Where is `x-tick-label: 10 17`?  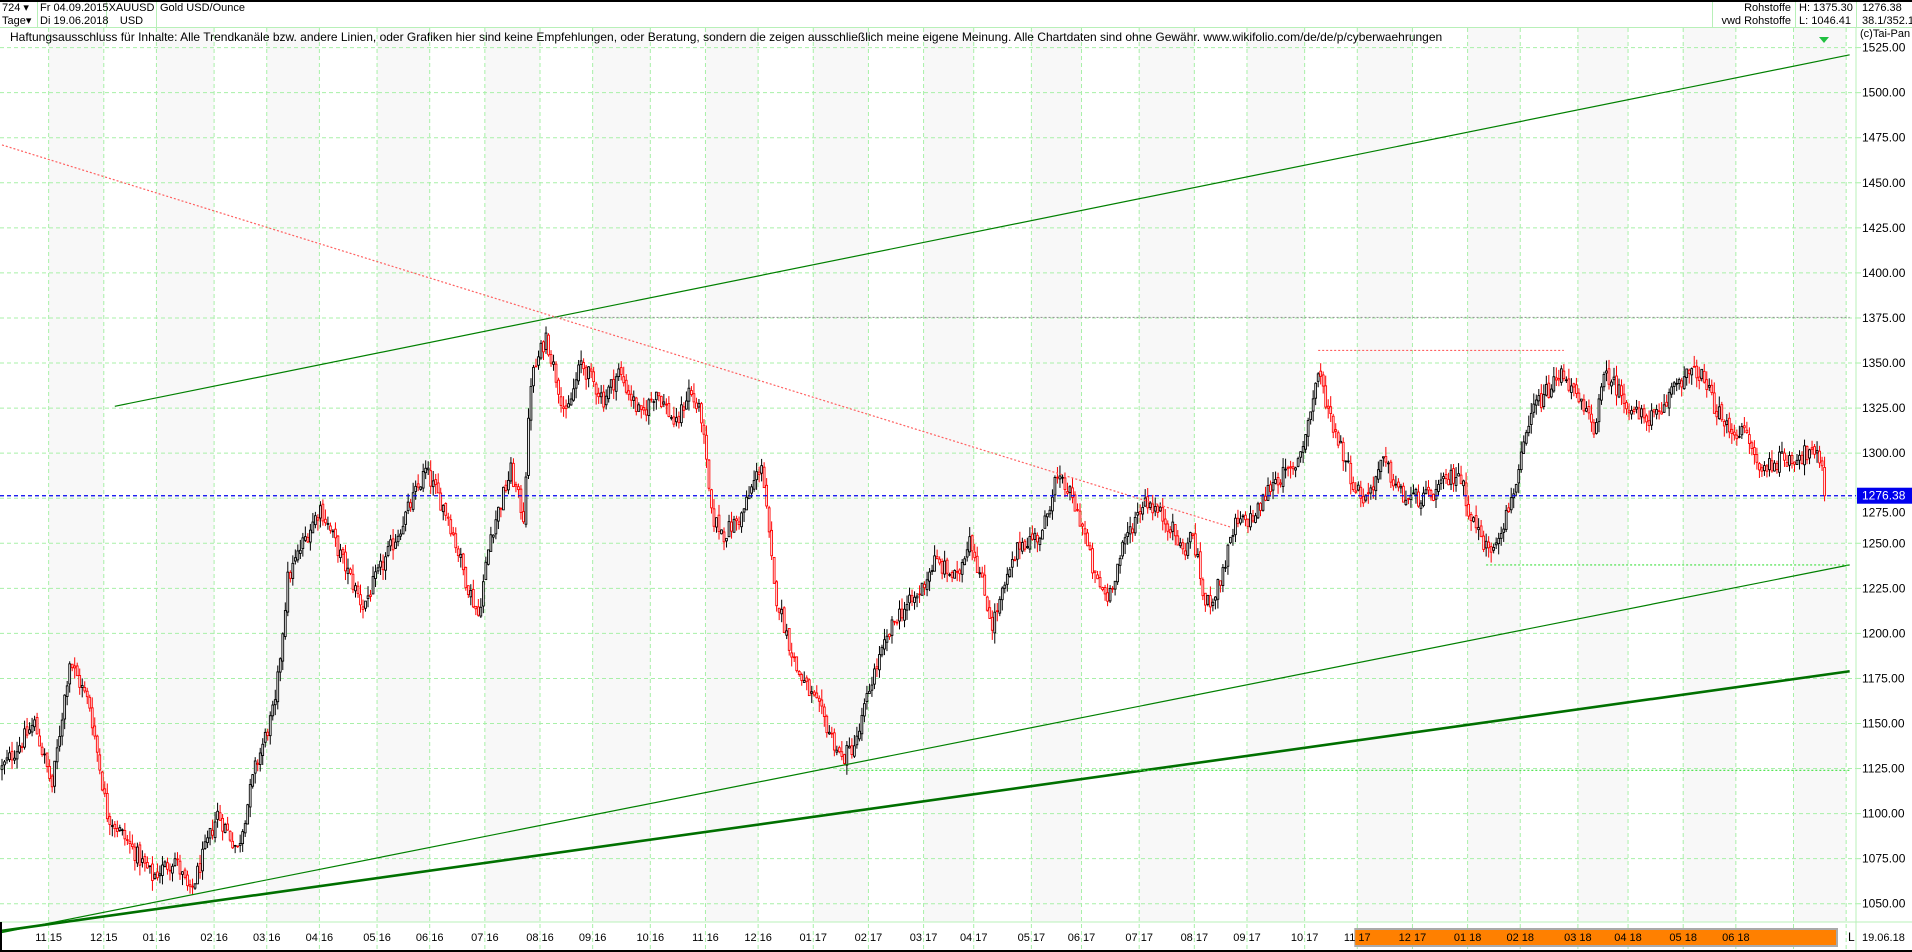
x-tick-label: 10 17 is located at coordinates (1305, 938).